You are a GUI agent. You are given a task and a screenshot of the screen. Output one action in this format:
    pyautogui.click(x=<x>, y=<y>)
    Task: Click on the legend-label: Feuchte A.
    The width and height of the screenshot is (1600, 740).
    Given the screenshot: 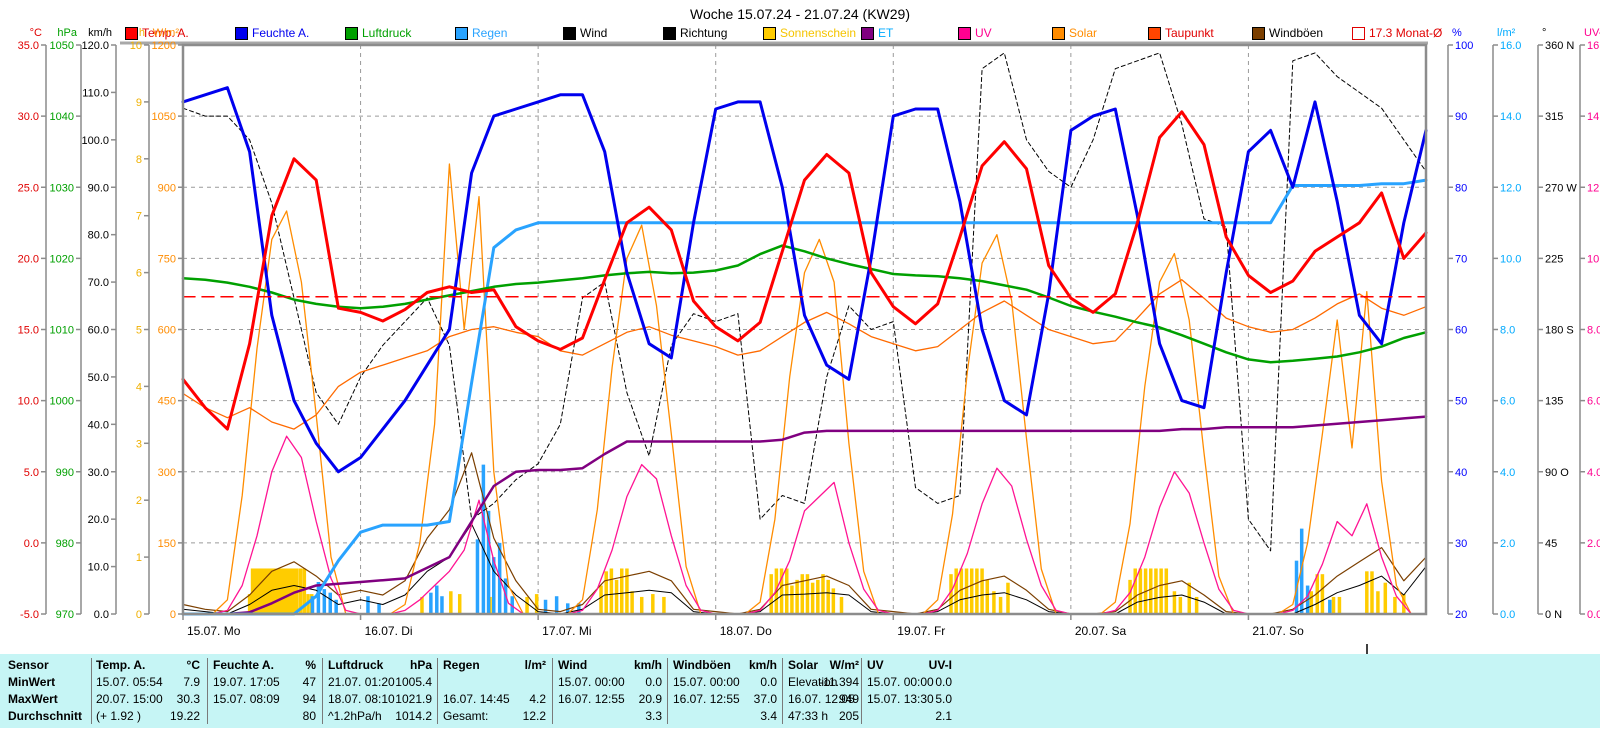 What is the action you would take?
    pyautogui.click(x=281, y=33)
    